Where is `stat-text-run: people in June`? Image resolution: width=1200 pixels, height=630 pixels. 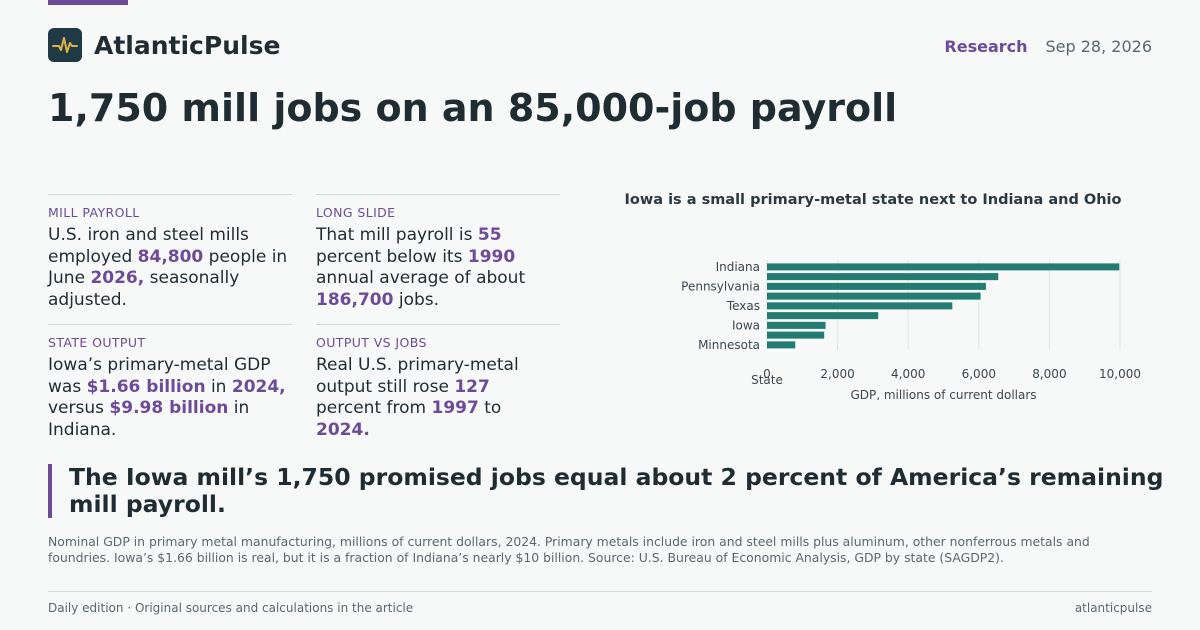
stat-text-run: people in June is located at coordinates (168, 267).